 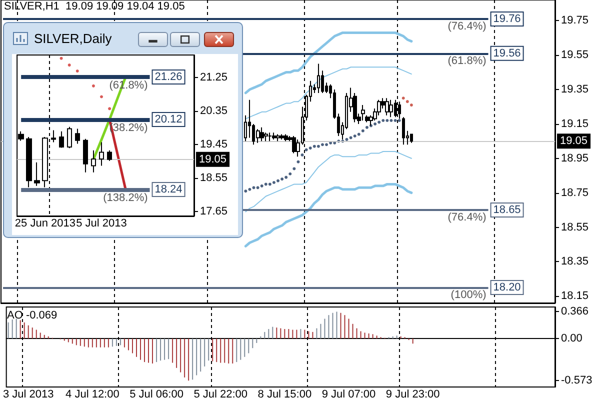 I want to click on y-tick-label: 17.65, so click(x=214, y=212).